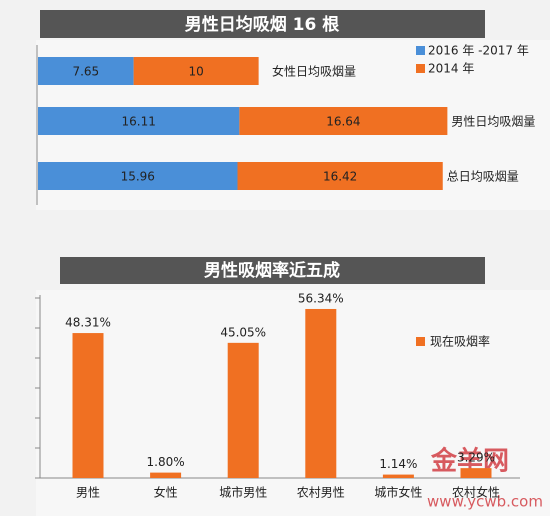 This screenshot has width=550, height=516. What do you see at coordinates (321, 493) in the screenshot?
I see `x-tick-label: 农村男性` at bounding box center [321, 493].